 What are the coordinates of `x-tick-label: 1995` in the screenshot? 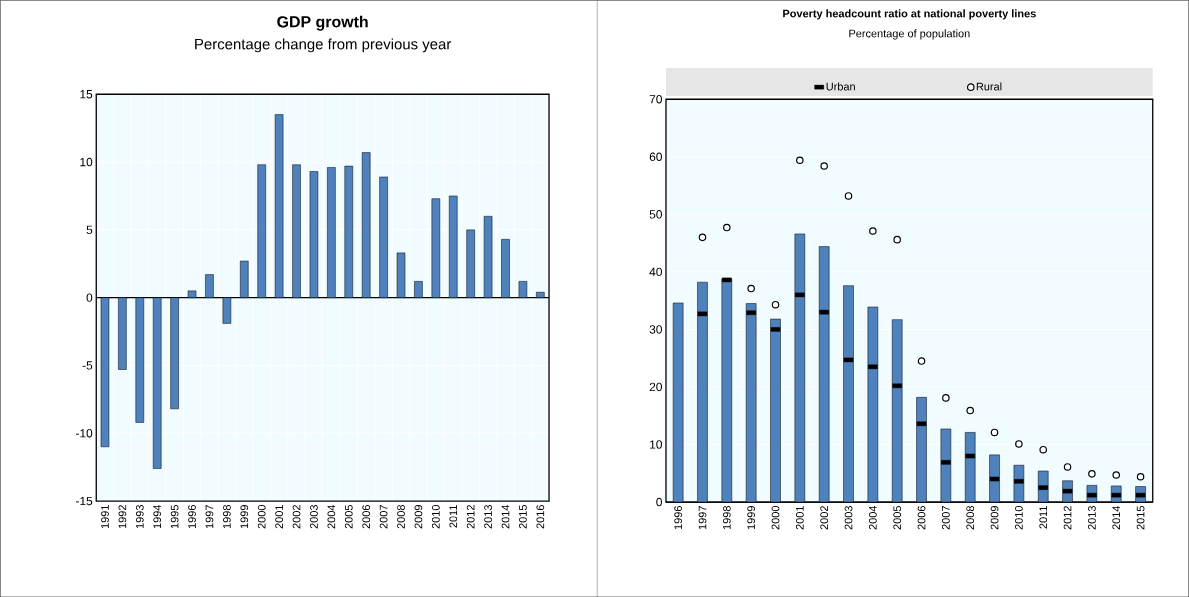 It's located at (174, 516).